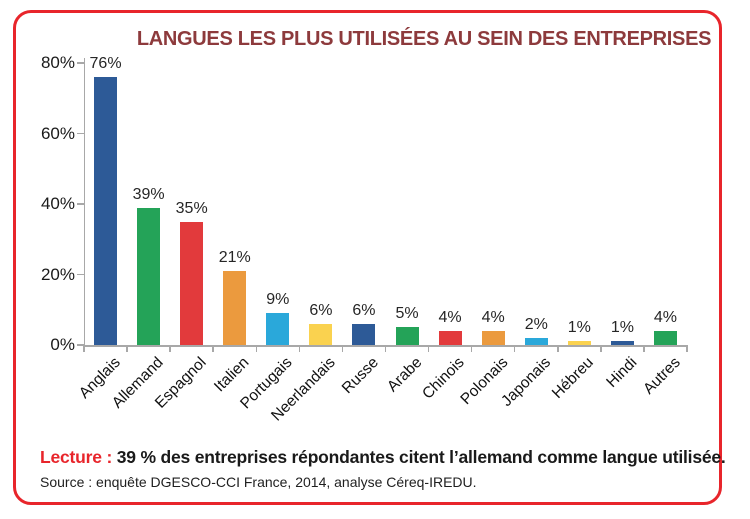  Describe the element at coordinates (57, 62) in the screenshot. I see `y-axis-tick-label: 80%` at that location.